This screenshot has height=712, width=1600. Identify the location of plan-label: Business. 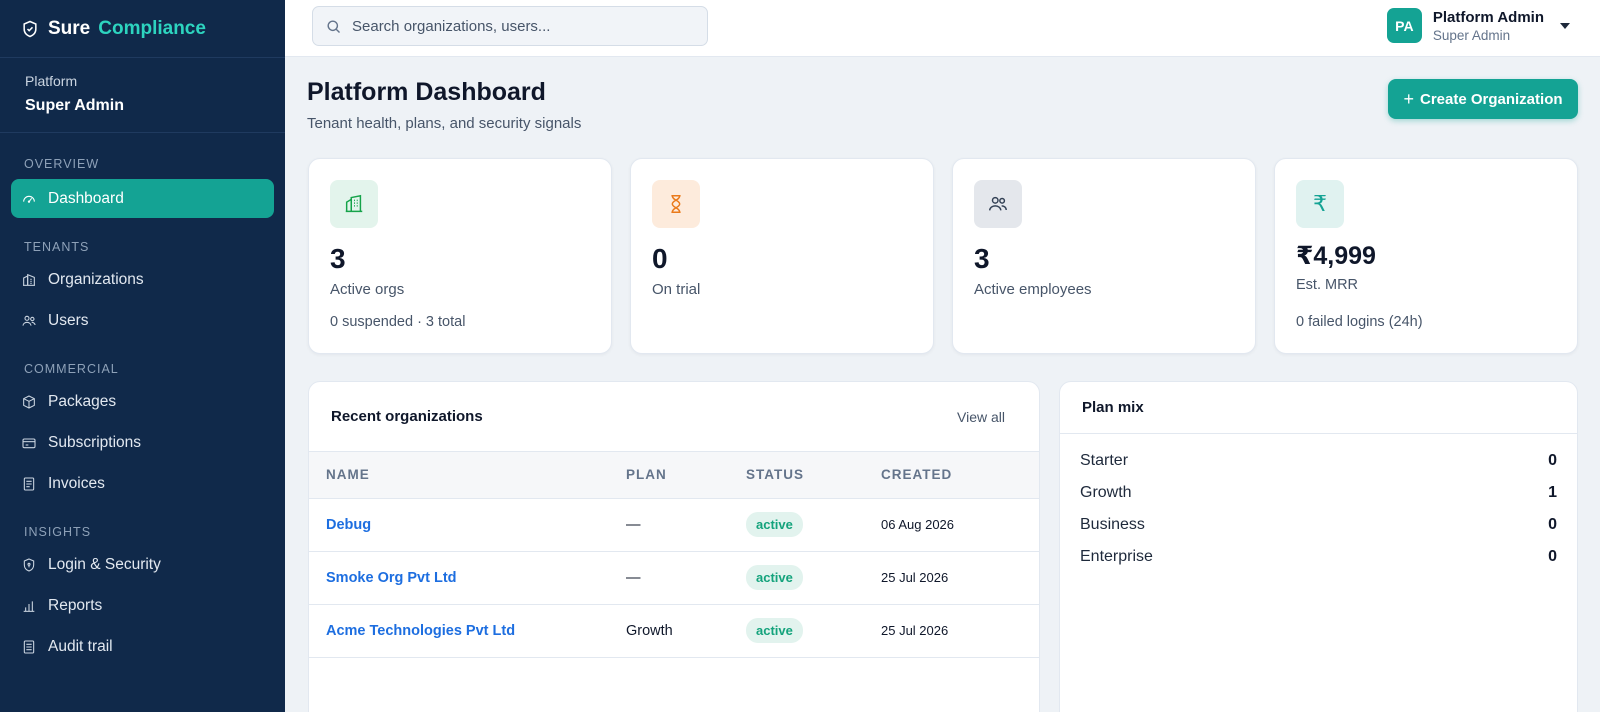
(1112, 524).